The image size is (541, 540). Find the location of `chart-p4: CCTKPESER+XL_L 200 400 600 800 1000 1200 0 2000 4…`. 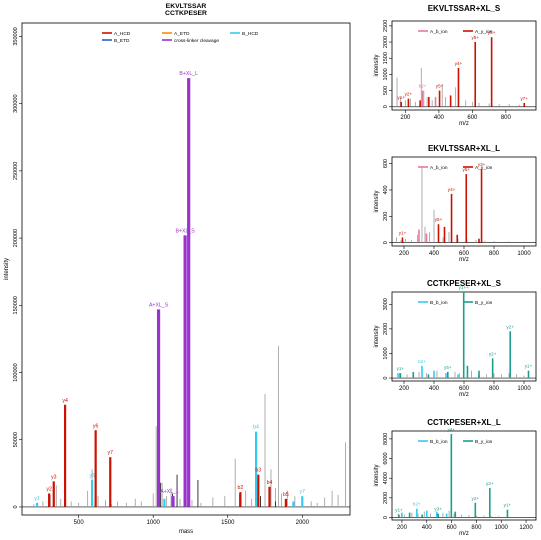

chart-p4: CCTKPESER+XL_L 200 400 600 800 1000 1200 0 2000 4… is located at coordinates (455, 477).